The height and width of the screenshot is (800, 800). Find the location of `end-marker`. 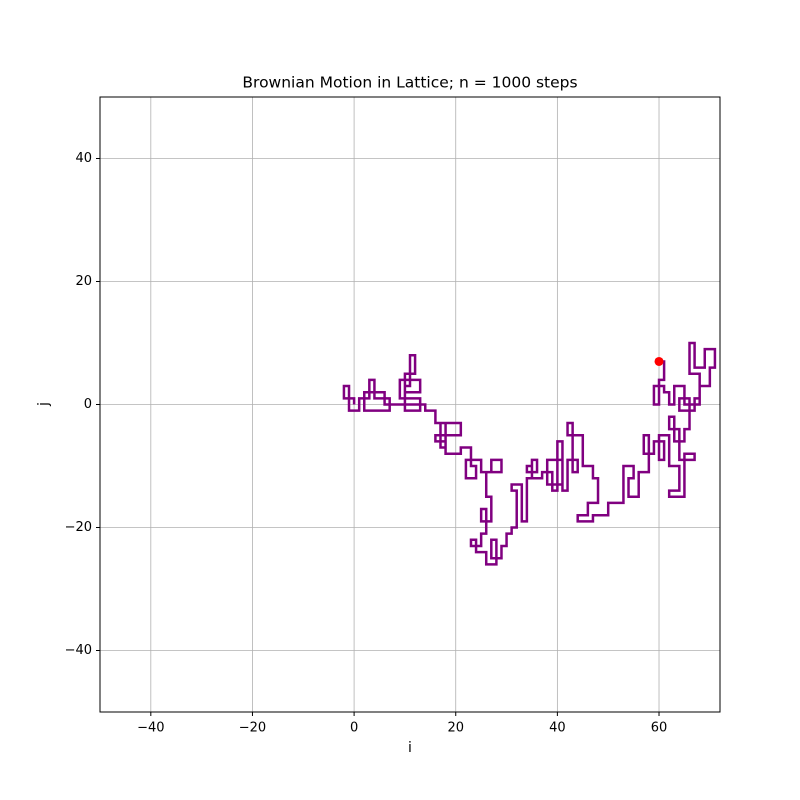

end-marker is located at coordinates (659, 361).